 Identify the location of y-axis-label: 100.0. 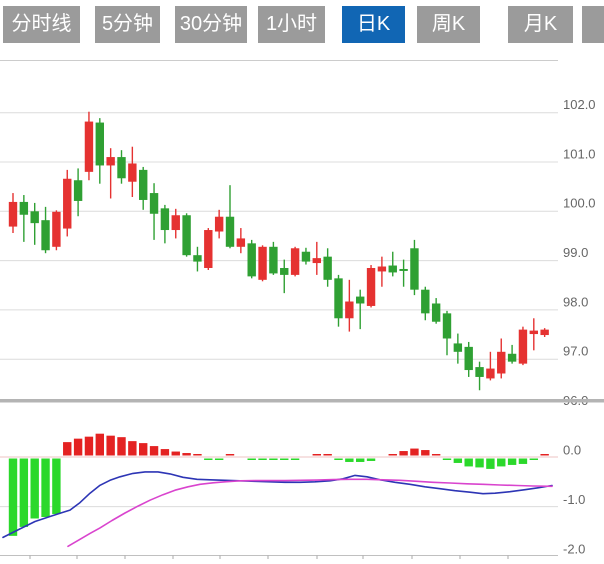
(579, 203).